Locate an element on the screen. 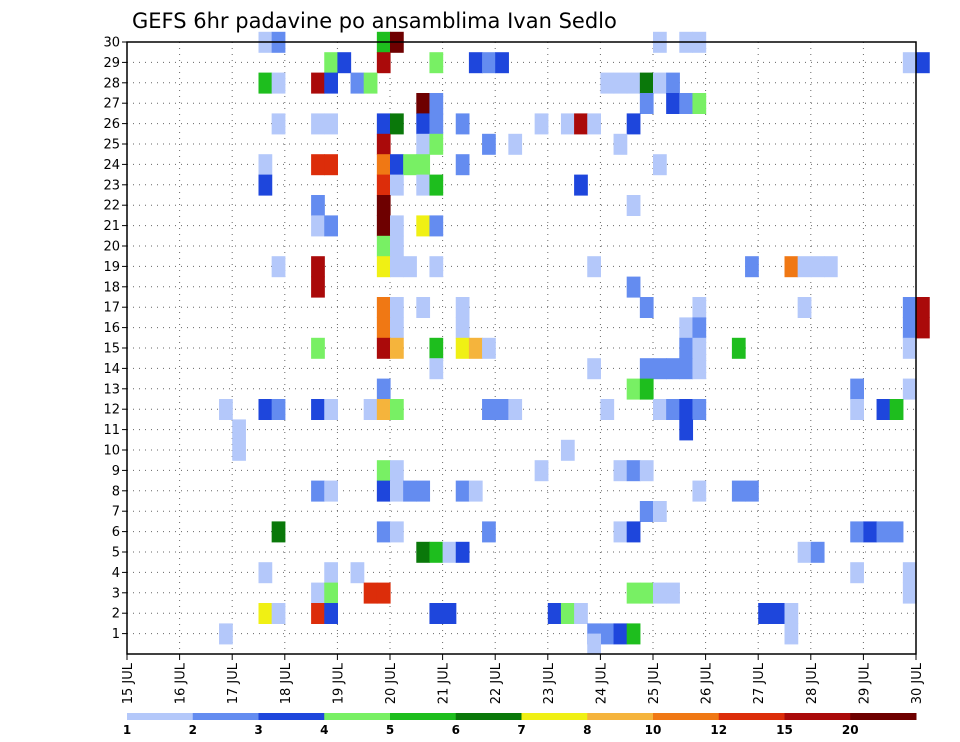 The image size is (960, 742). y-tick-label: 27 is located at coordinates (111, 104).